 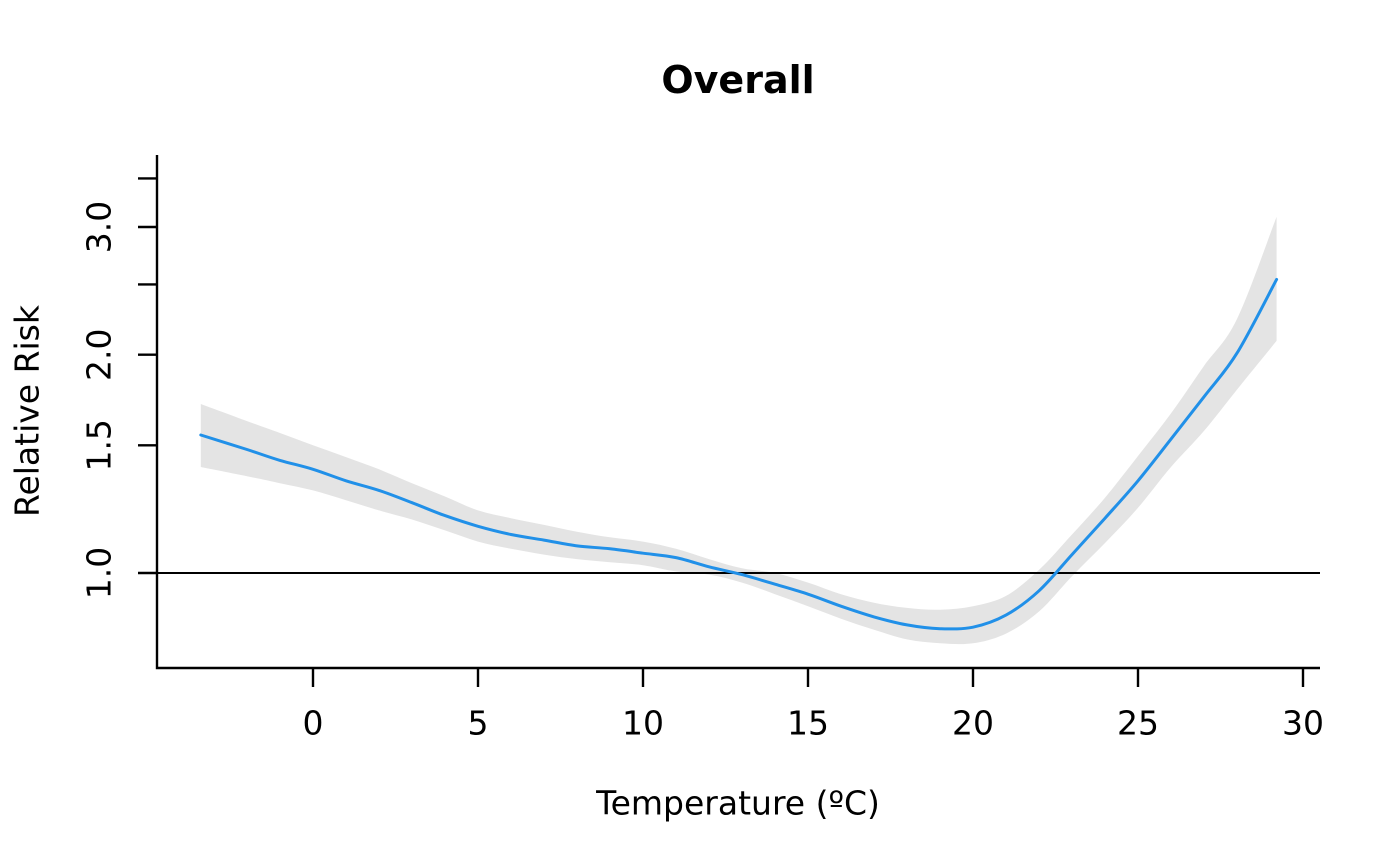 I want to click on x-tick-label: 25, so click(x=1138, y=723).